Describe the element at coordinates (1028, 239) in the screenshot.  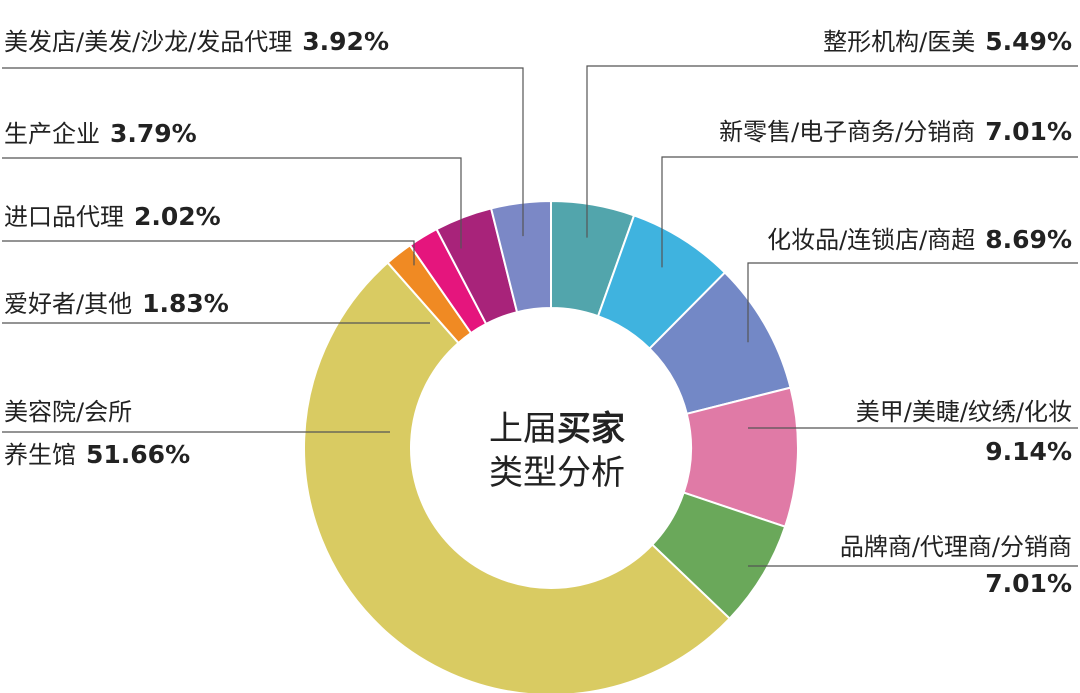
I see `slice-label-2-value: 8.69%` at that location.